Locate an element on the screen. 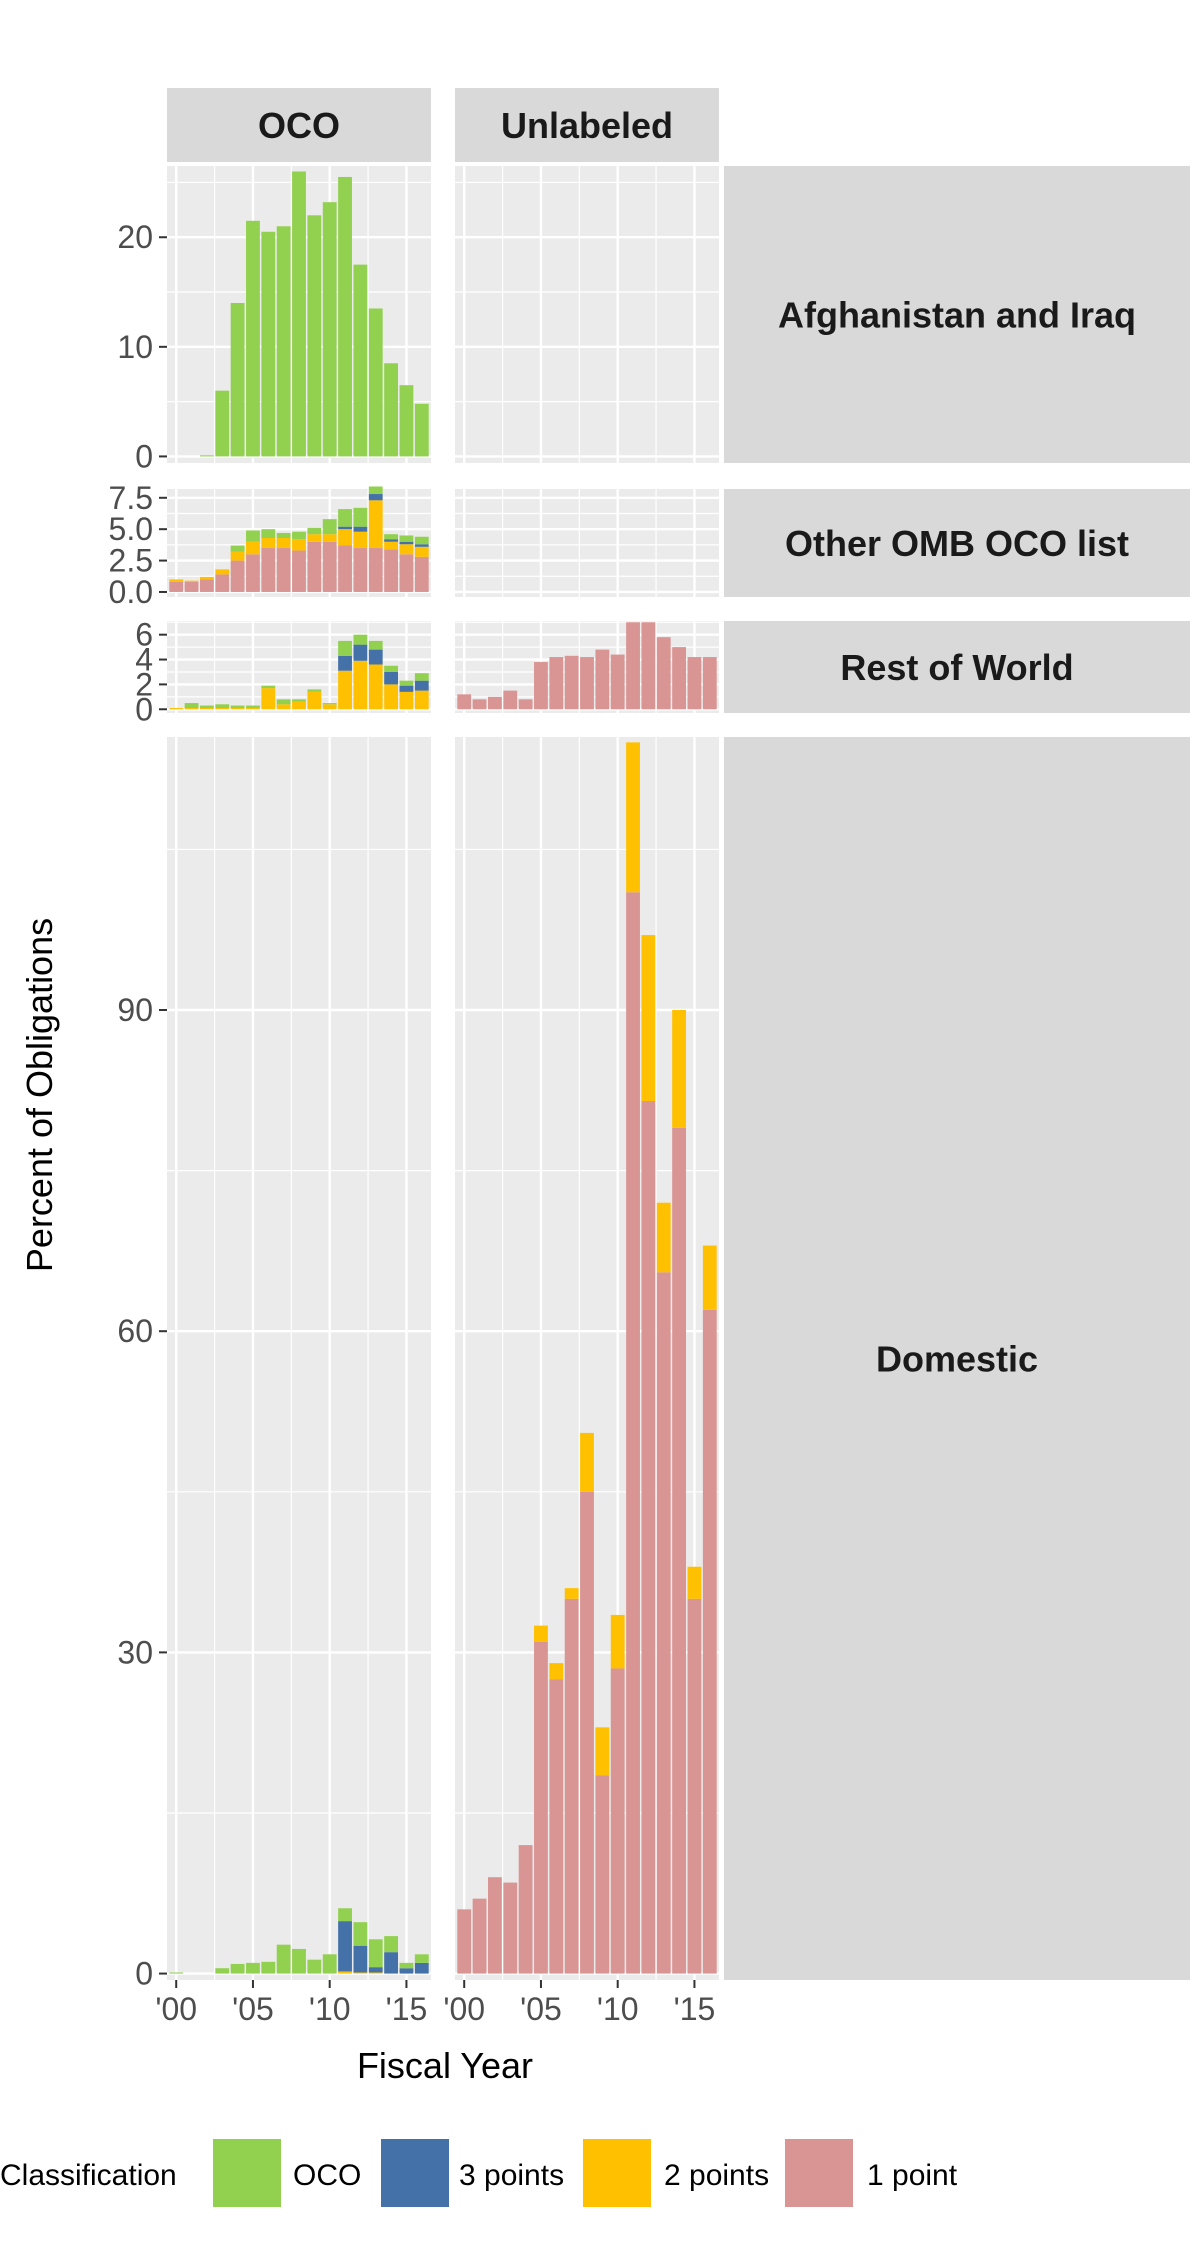 This screenshot has width=1200, height=2250. y-tick-label: 0 is located at coordinates (144, 709).